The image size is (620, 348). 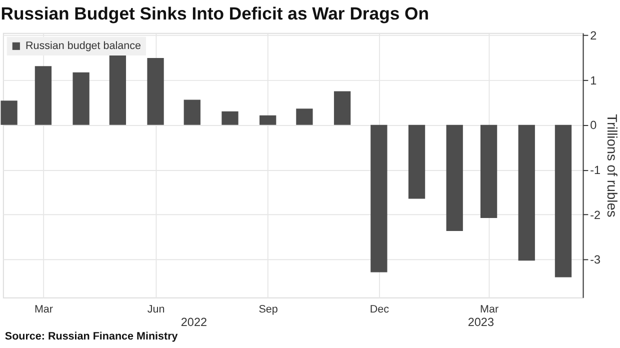 What do you see at coordinates (595, 215) in the screenshot?
I see `y-tick-label: -2` at bounding box center [595, 215].